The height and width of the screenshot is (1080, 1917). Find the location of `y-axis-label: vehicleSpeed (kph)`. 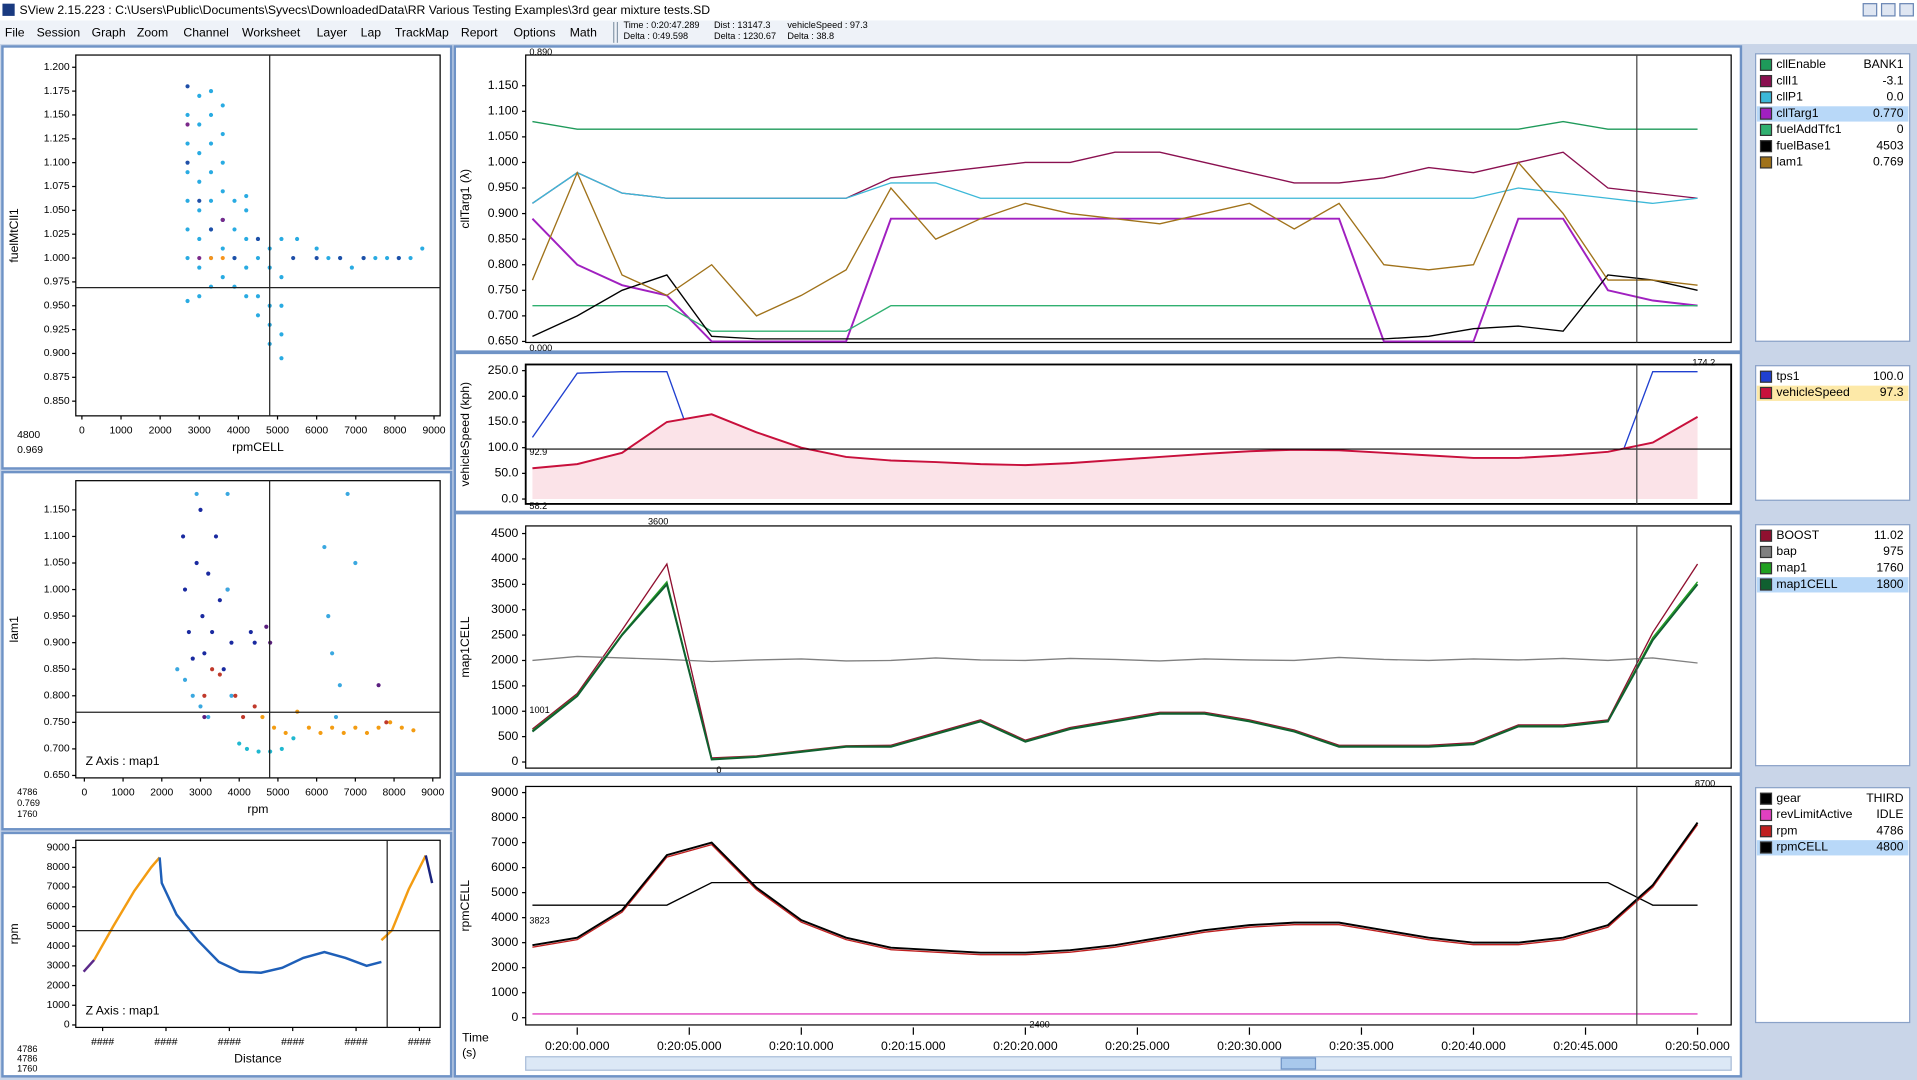

y-axis-label: vehicleSpeed (kph) is located at coordinates (465, 434).